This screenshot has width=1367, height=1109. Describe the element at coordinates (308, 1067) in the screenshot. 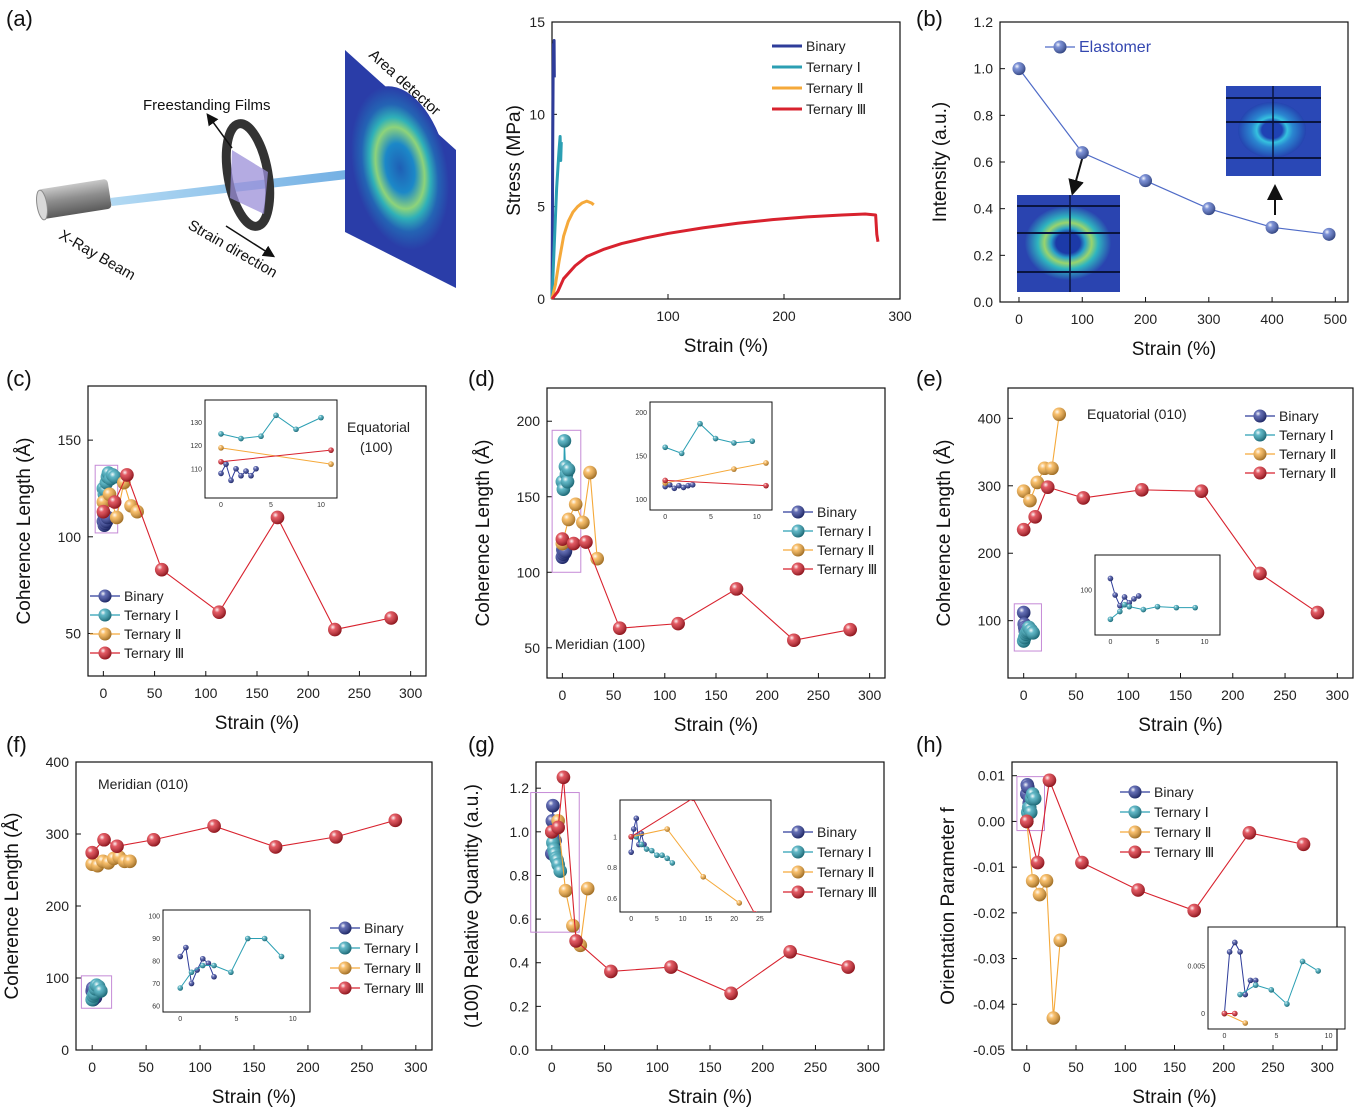

I see `x-tick-label: 200` at that location.